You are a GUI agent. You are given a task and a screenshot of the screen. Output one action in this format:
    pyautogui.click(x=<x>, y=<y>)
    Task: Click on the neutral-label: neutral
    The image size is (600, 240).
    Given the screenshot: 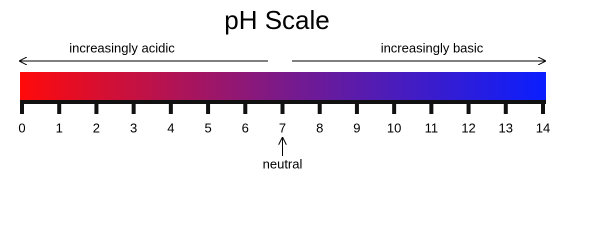 What is the action you would take?
    pyautogui.click(x=283, y=163)
    